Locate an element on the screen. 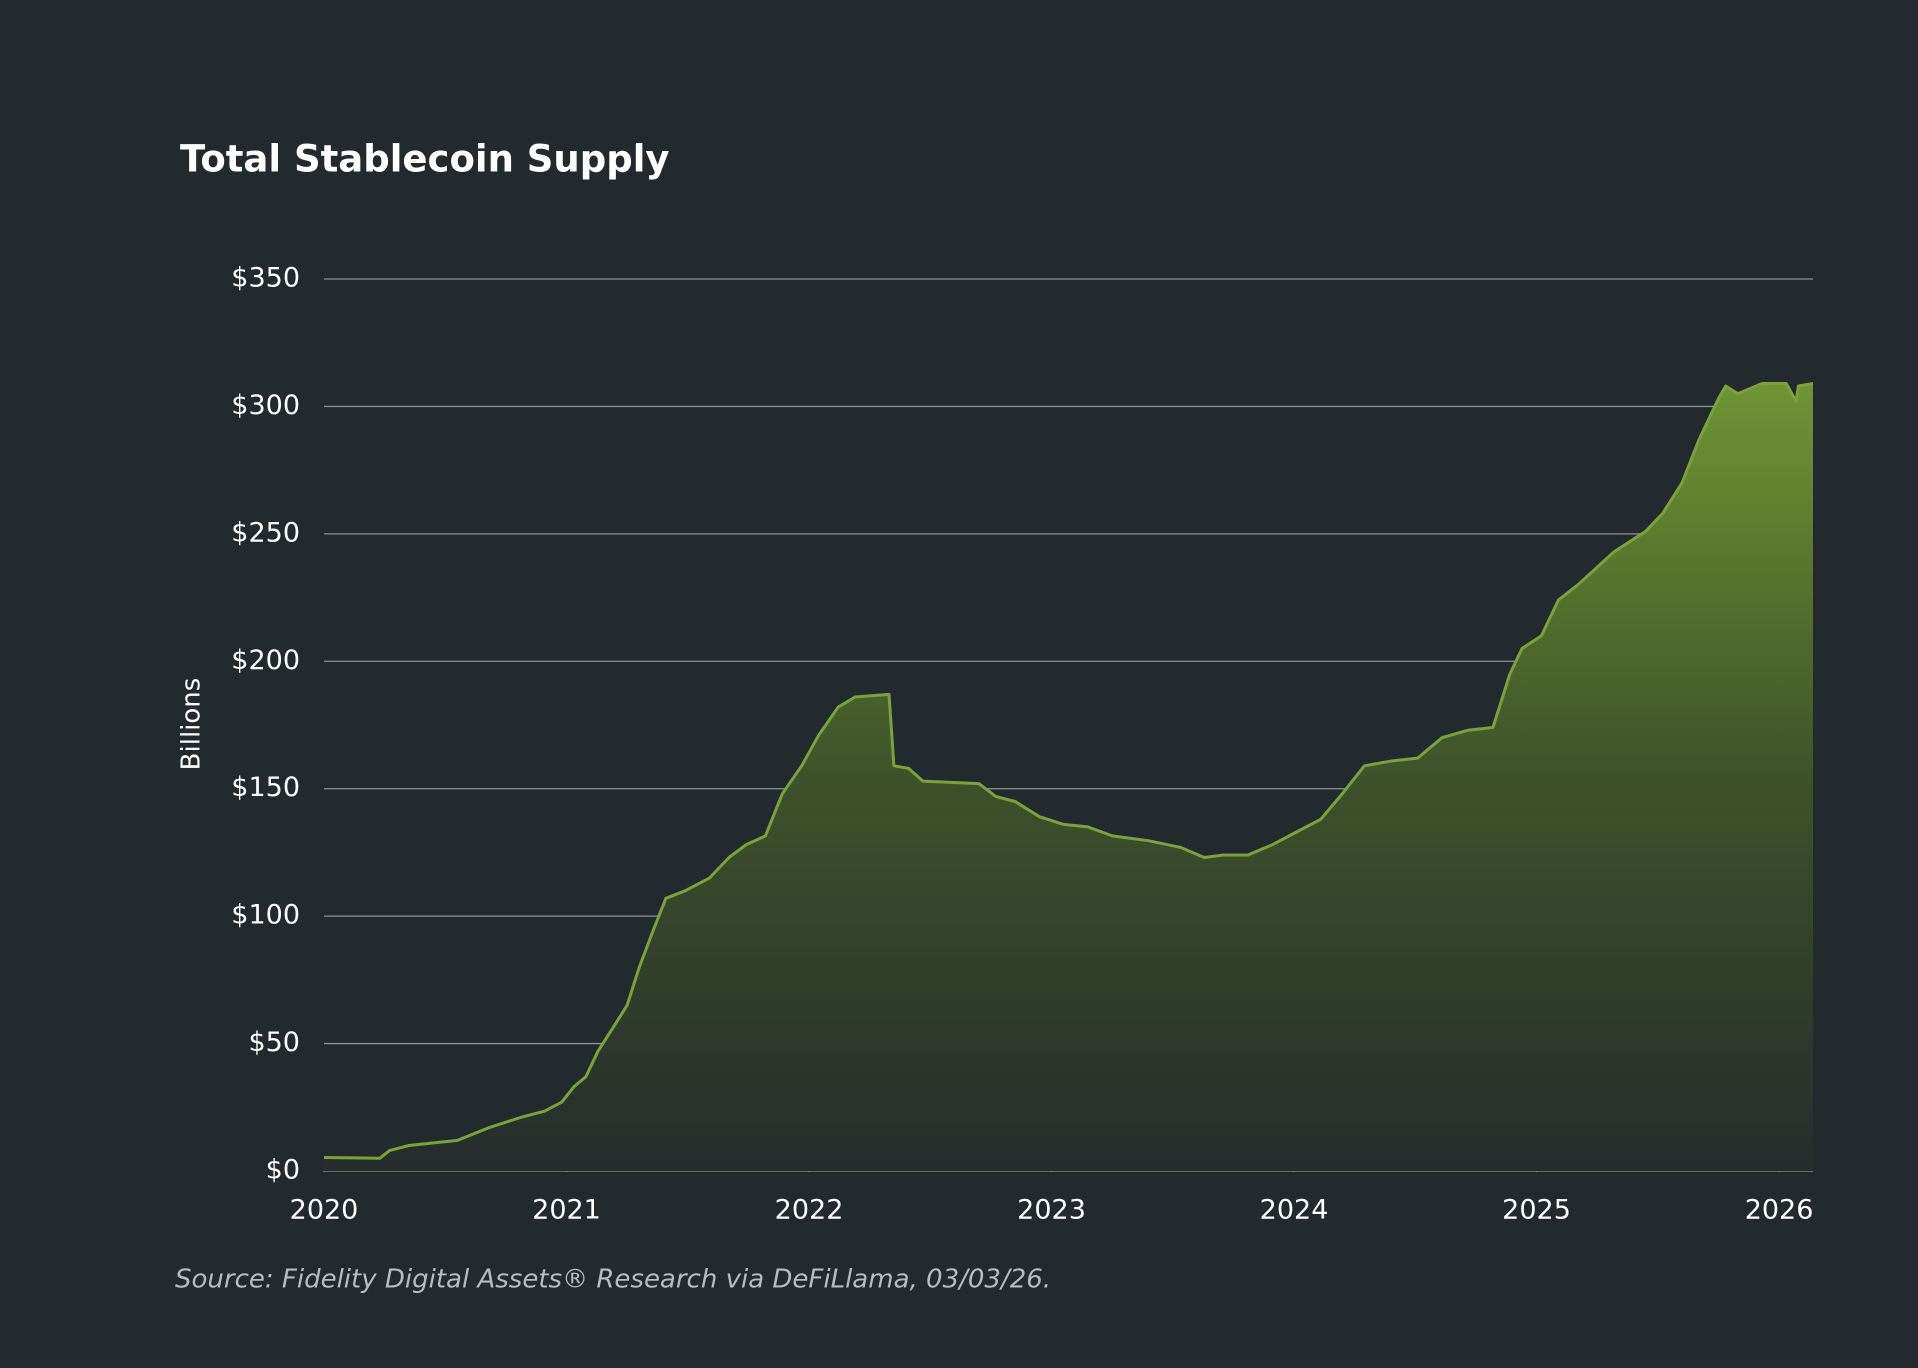 This screenshot has width=1918, height=1368. x-tick-label: 2021 is located at coordinates (566, 1210).